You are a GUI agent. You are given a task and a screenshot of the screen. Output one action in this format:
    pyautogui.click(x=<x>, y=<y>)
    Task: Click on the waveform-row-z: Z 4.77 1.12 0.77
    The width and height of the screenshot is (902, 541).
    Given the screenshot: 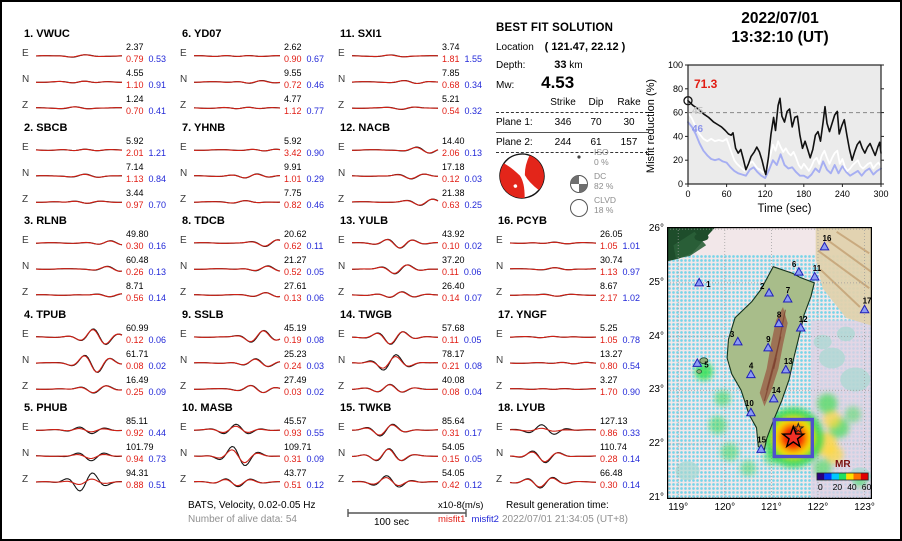 What is the action you would take?
    pyautogui.click(x=256, y=107)
    